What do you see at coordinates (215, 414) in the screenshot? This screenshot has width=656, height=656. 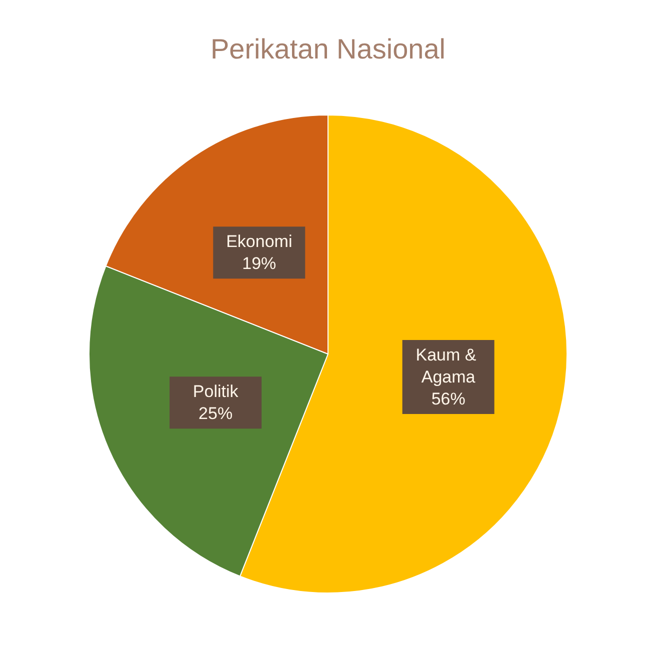 I see `data-label: 25%` at bounding box center [215, 414].